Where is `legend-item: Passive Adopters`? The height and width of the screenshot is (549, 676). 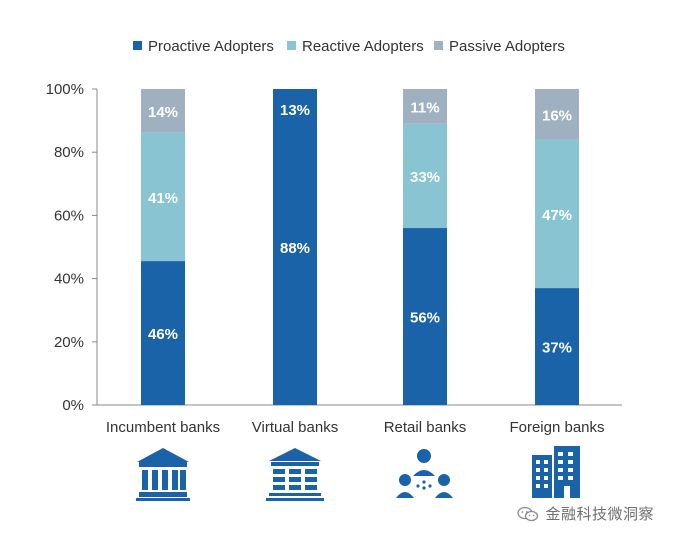 legend-item: Passive Adopters is located at coordinates (499, 46).